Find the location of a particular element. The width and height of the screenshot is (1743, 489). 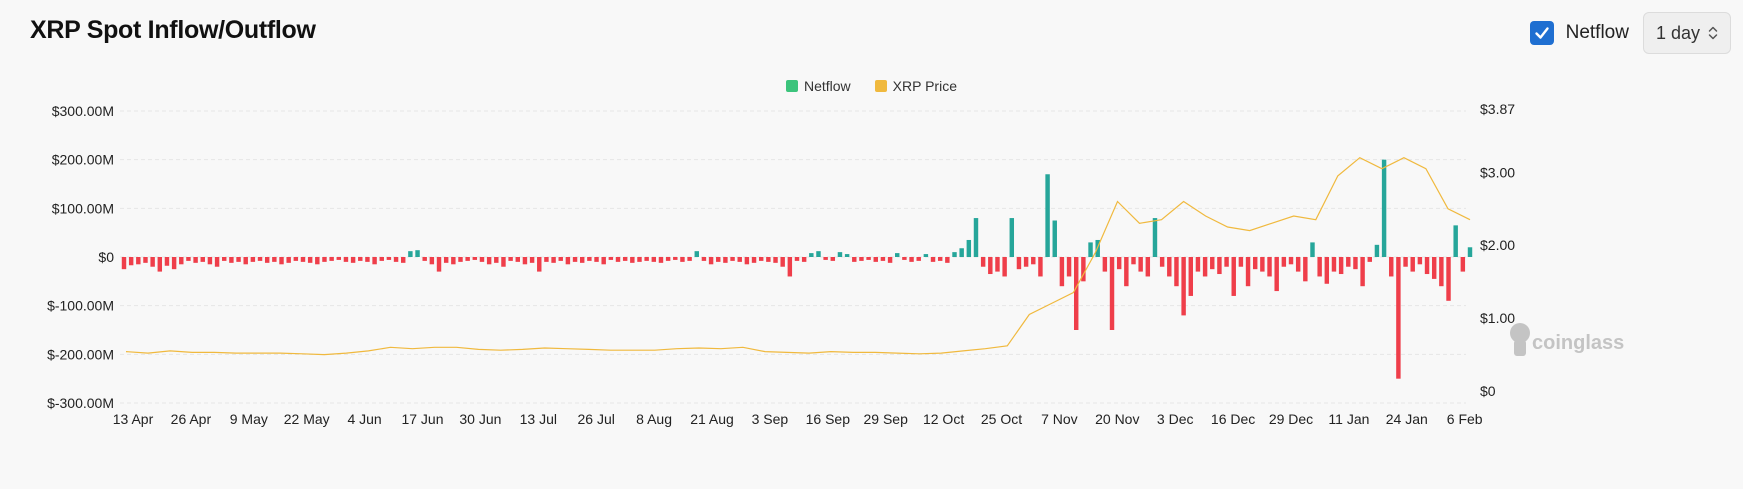

left-axis-tick-label: $-300.00M is located at coordinates (80, 403).